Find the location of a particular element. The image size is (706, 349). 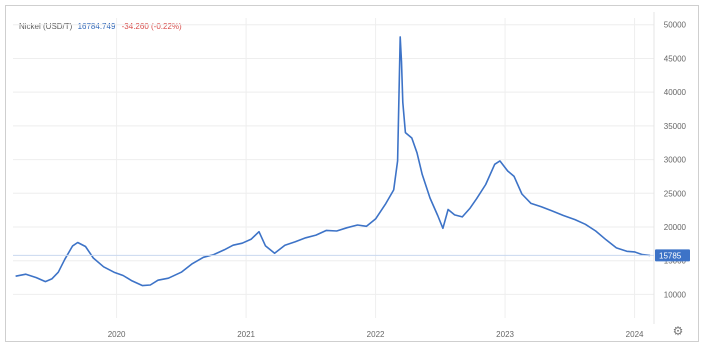

x-tick-label: 2024 is located at coordinates (635, 334).